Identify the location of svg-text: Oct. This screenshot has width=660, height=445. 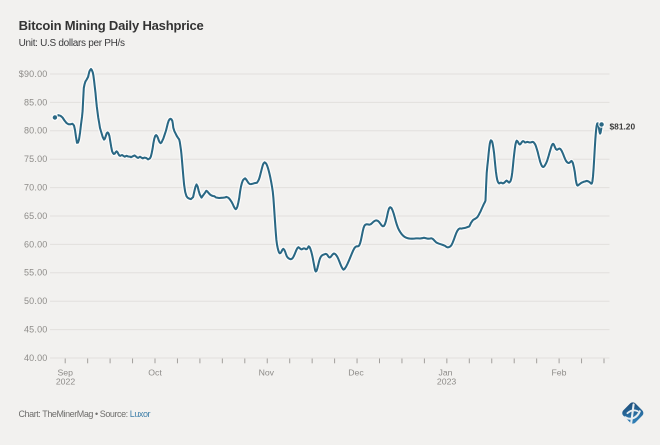
(155, 373).